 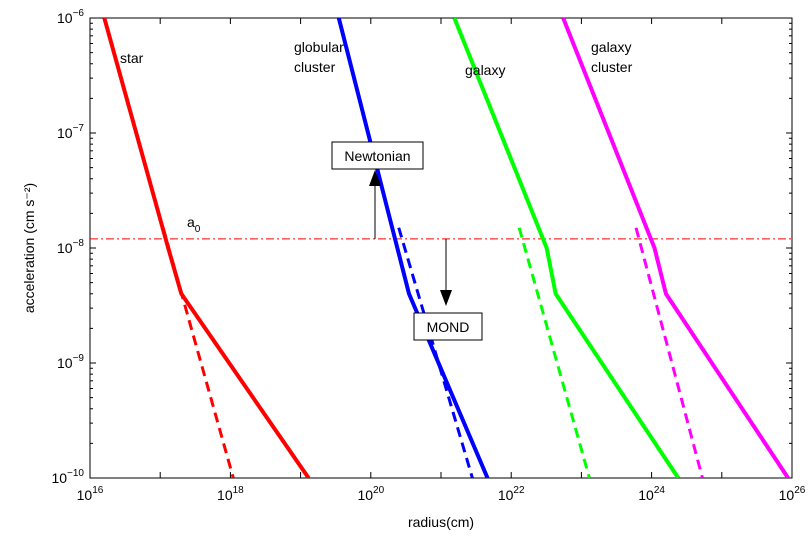 I want to click on y-tick-label: 10⁻⁸, so click(x=70, y=247).